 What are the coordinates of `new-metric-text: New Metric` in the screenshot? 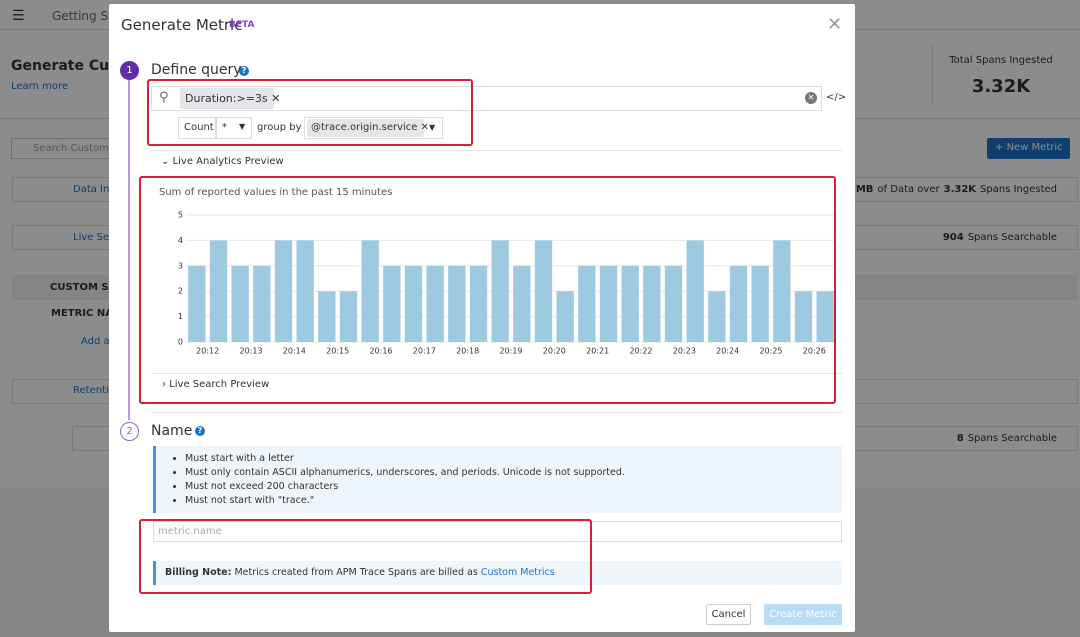 It's located at (1034, 147).